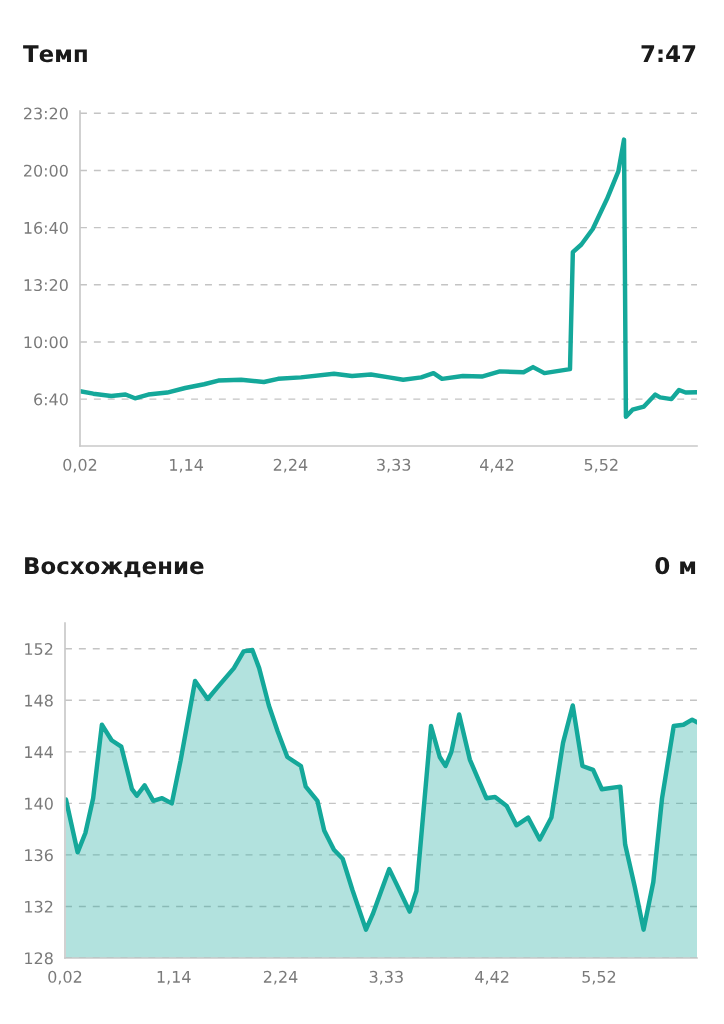 This screenshot has width=724, height=1024. Describe the element at coordinates (39, 752) in the screenshot. I see `y-tick-label: 144` at that location.